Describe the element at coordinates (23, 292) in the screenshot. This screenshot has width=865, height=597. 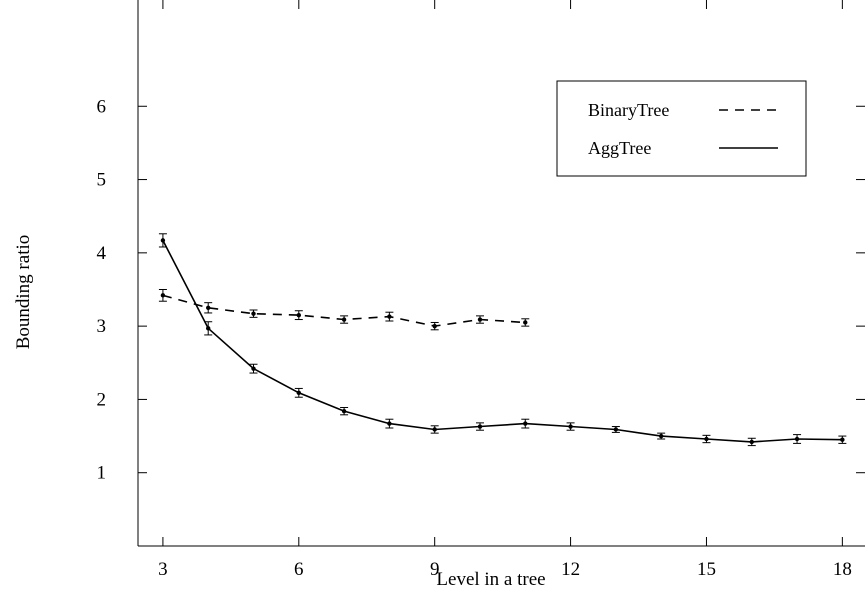
I see `y-axis-label: Bounding ratio` at that location.